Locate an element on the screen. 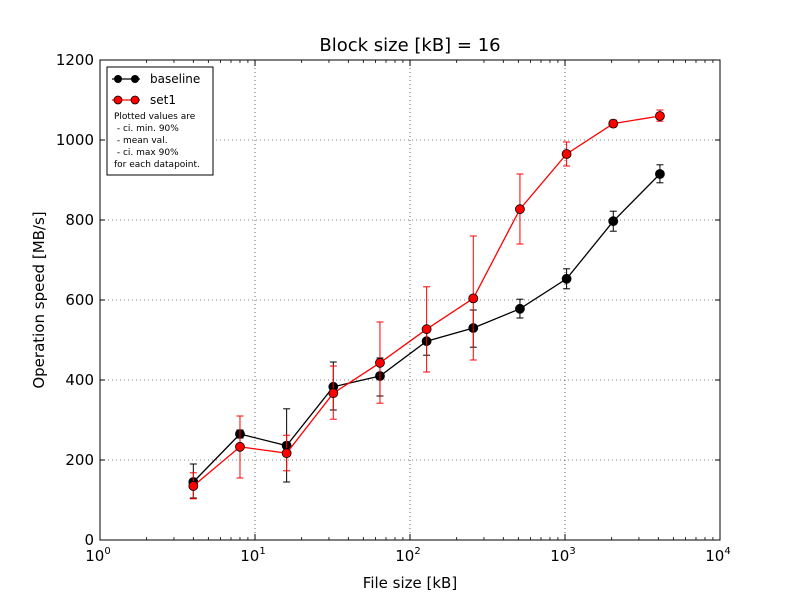  legend-note-line: Plotted values are is located at coordinates (155, 117).